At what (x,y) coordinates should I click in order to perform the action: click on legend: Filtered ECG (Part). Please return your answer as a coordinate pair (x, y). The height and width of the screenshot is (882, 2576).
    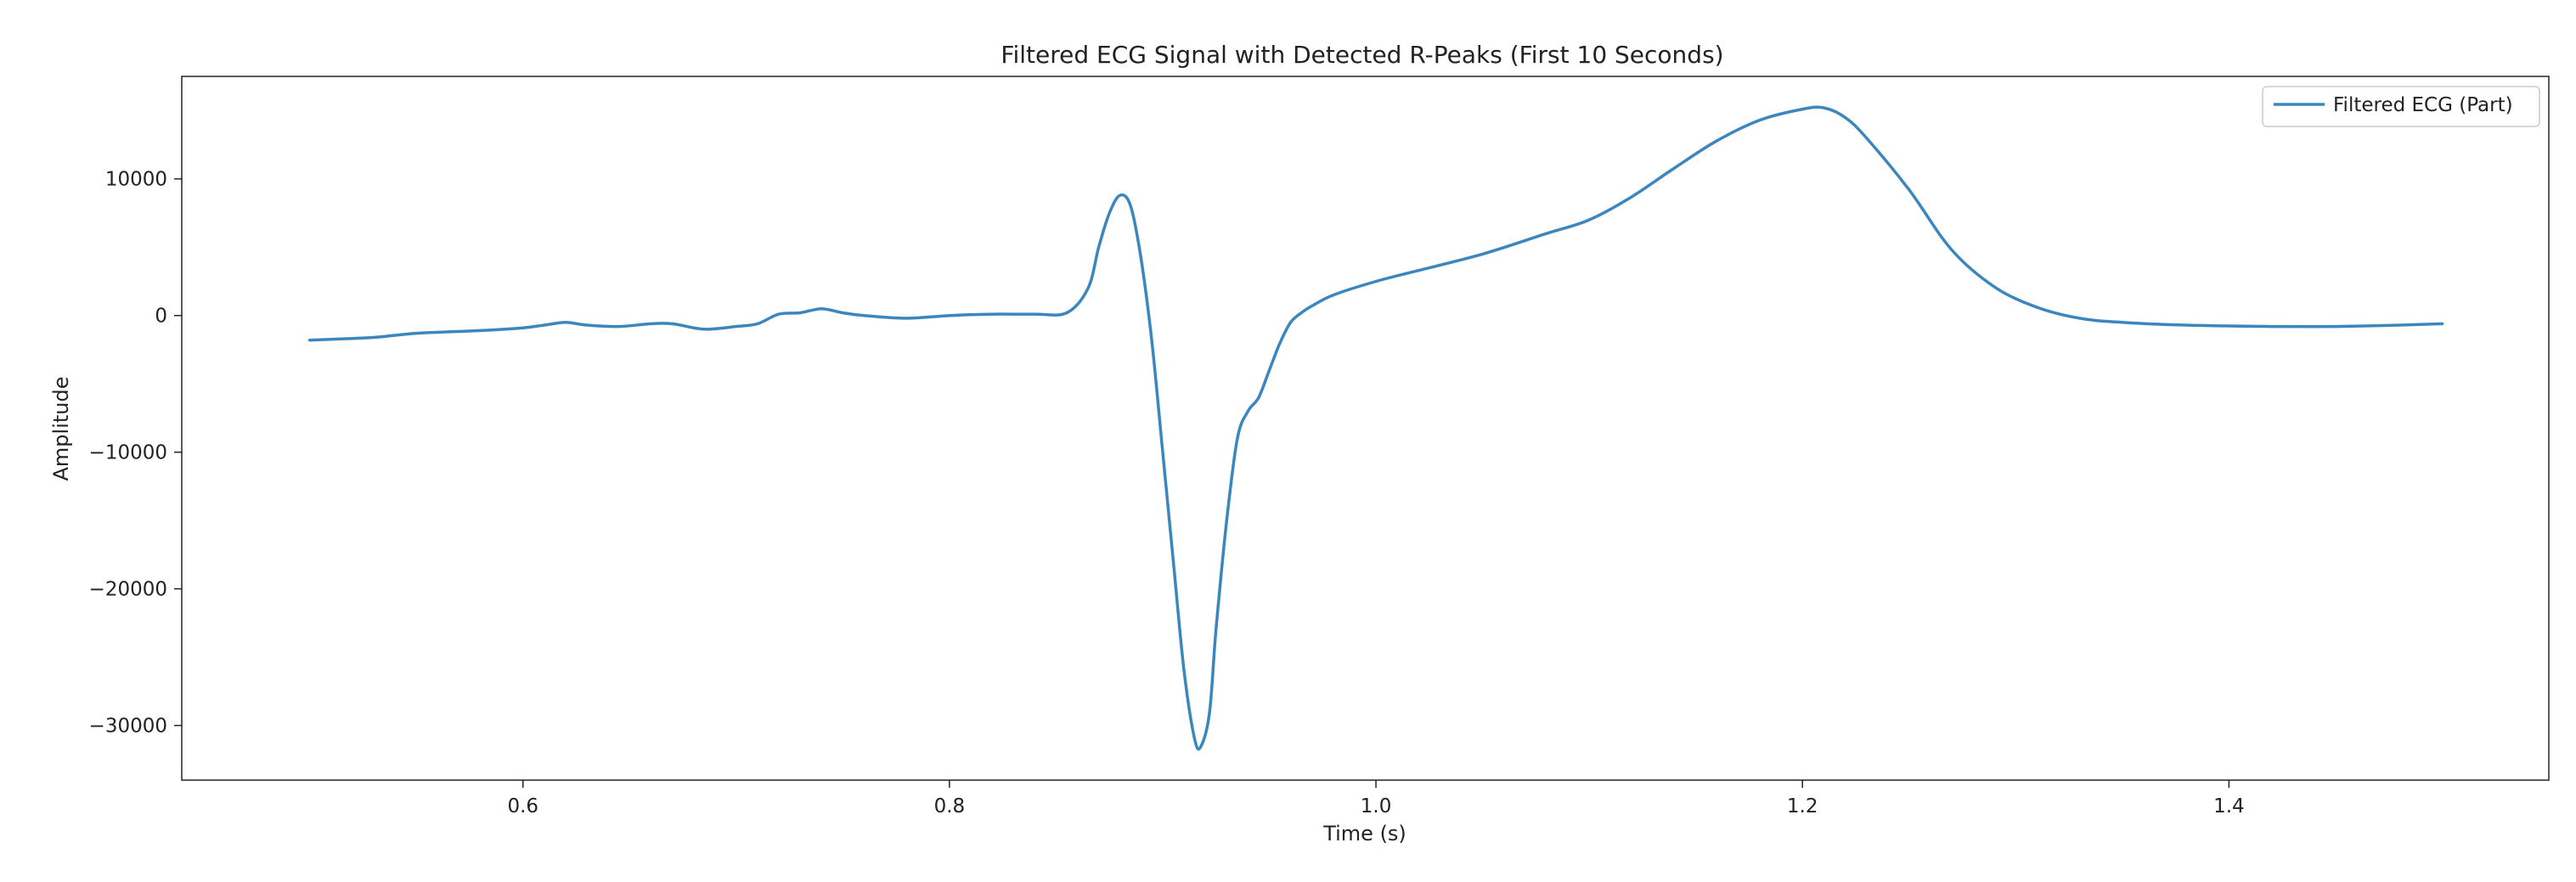
    Looking at the image, I should click on (2401, 106).